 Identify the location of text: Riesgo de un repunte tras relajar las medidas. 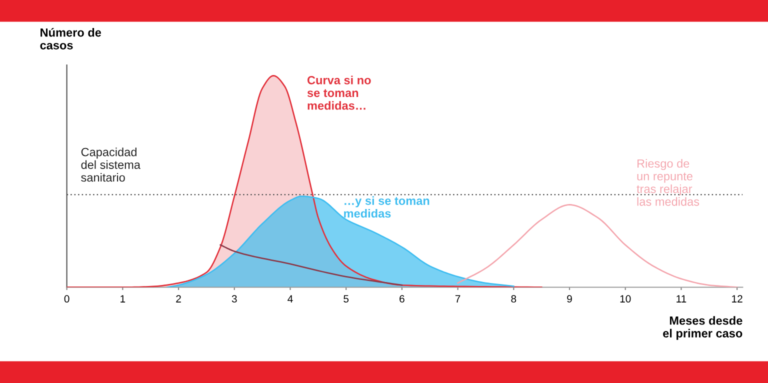
(668, 182).